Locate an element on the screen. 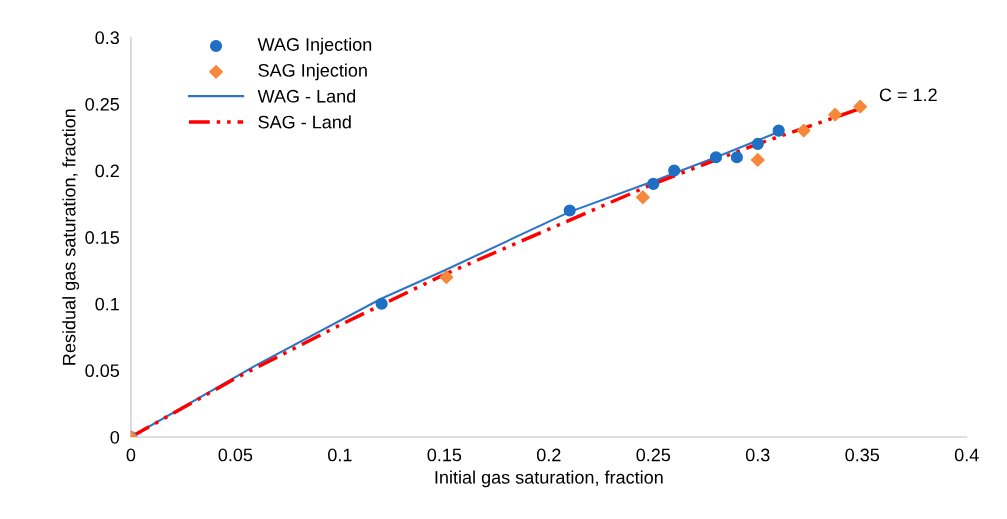 Image resolution: width=1007 pixels, height=519 pixels. annotation: C = 1.2 is located at coordinates (908, 95).